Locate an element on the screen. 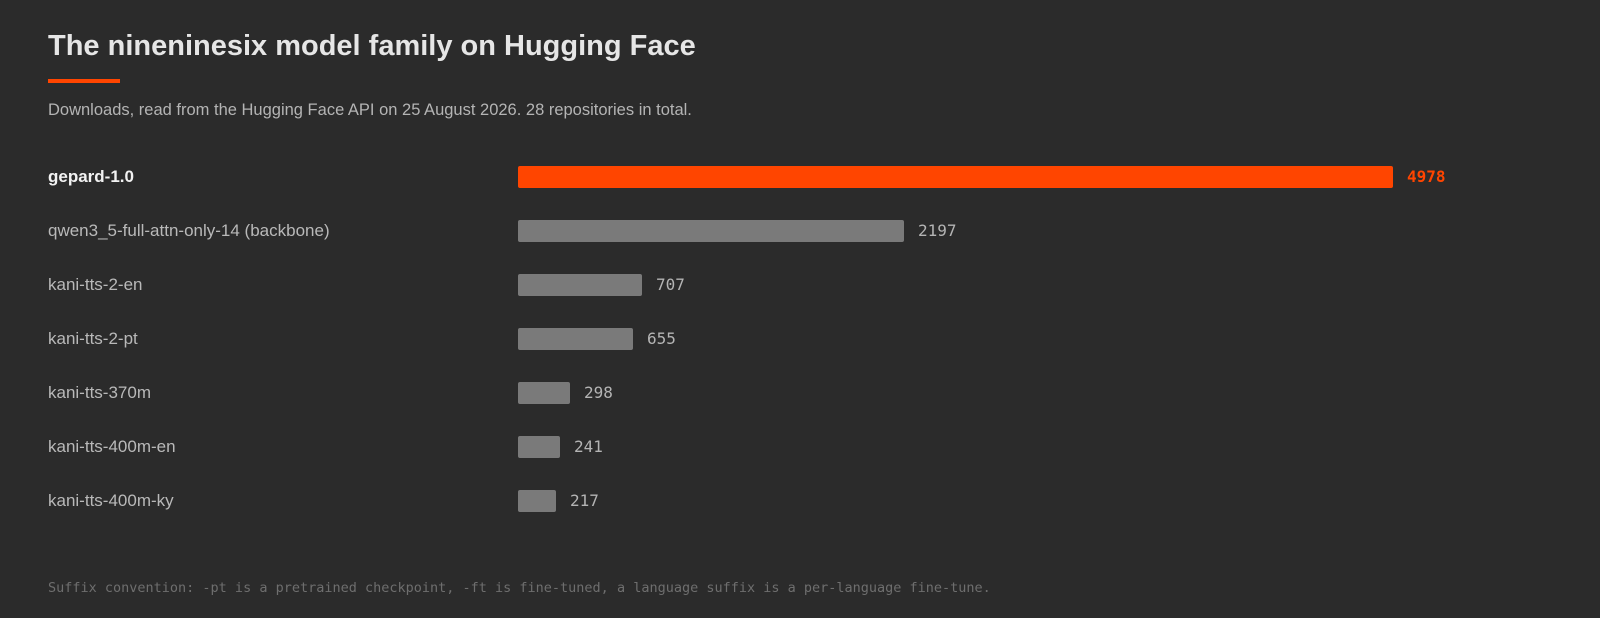 The image size is (1600, 618). value-label: 217 is located at coordinates (584, 500).